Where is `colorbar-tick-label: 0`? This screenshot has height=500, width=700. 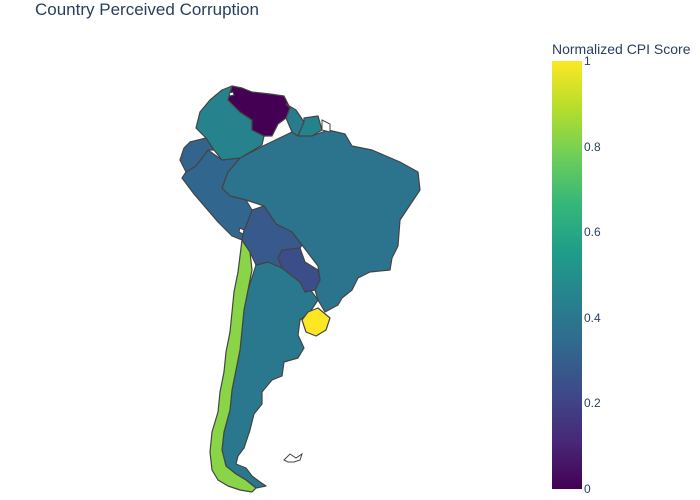 colorbar-tick-label: 0 is located at coordinates (587, 489).